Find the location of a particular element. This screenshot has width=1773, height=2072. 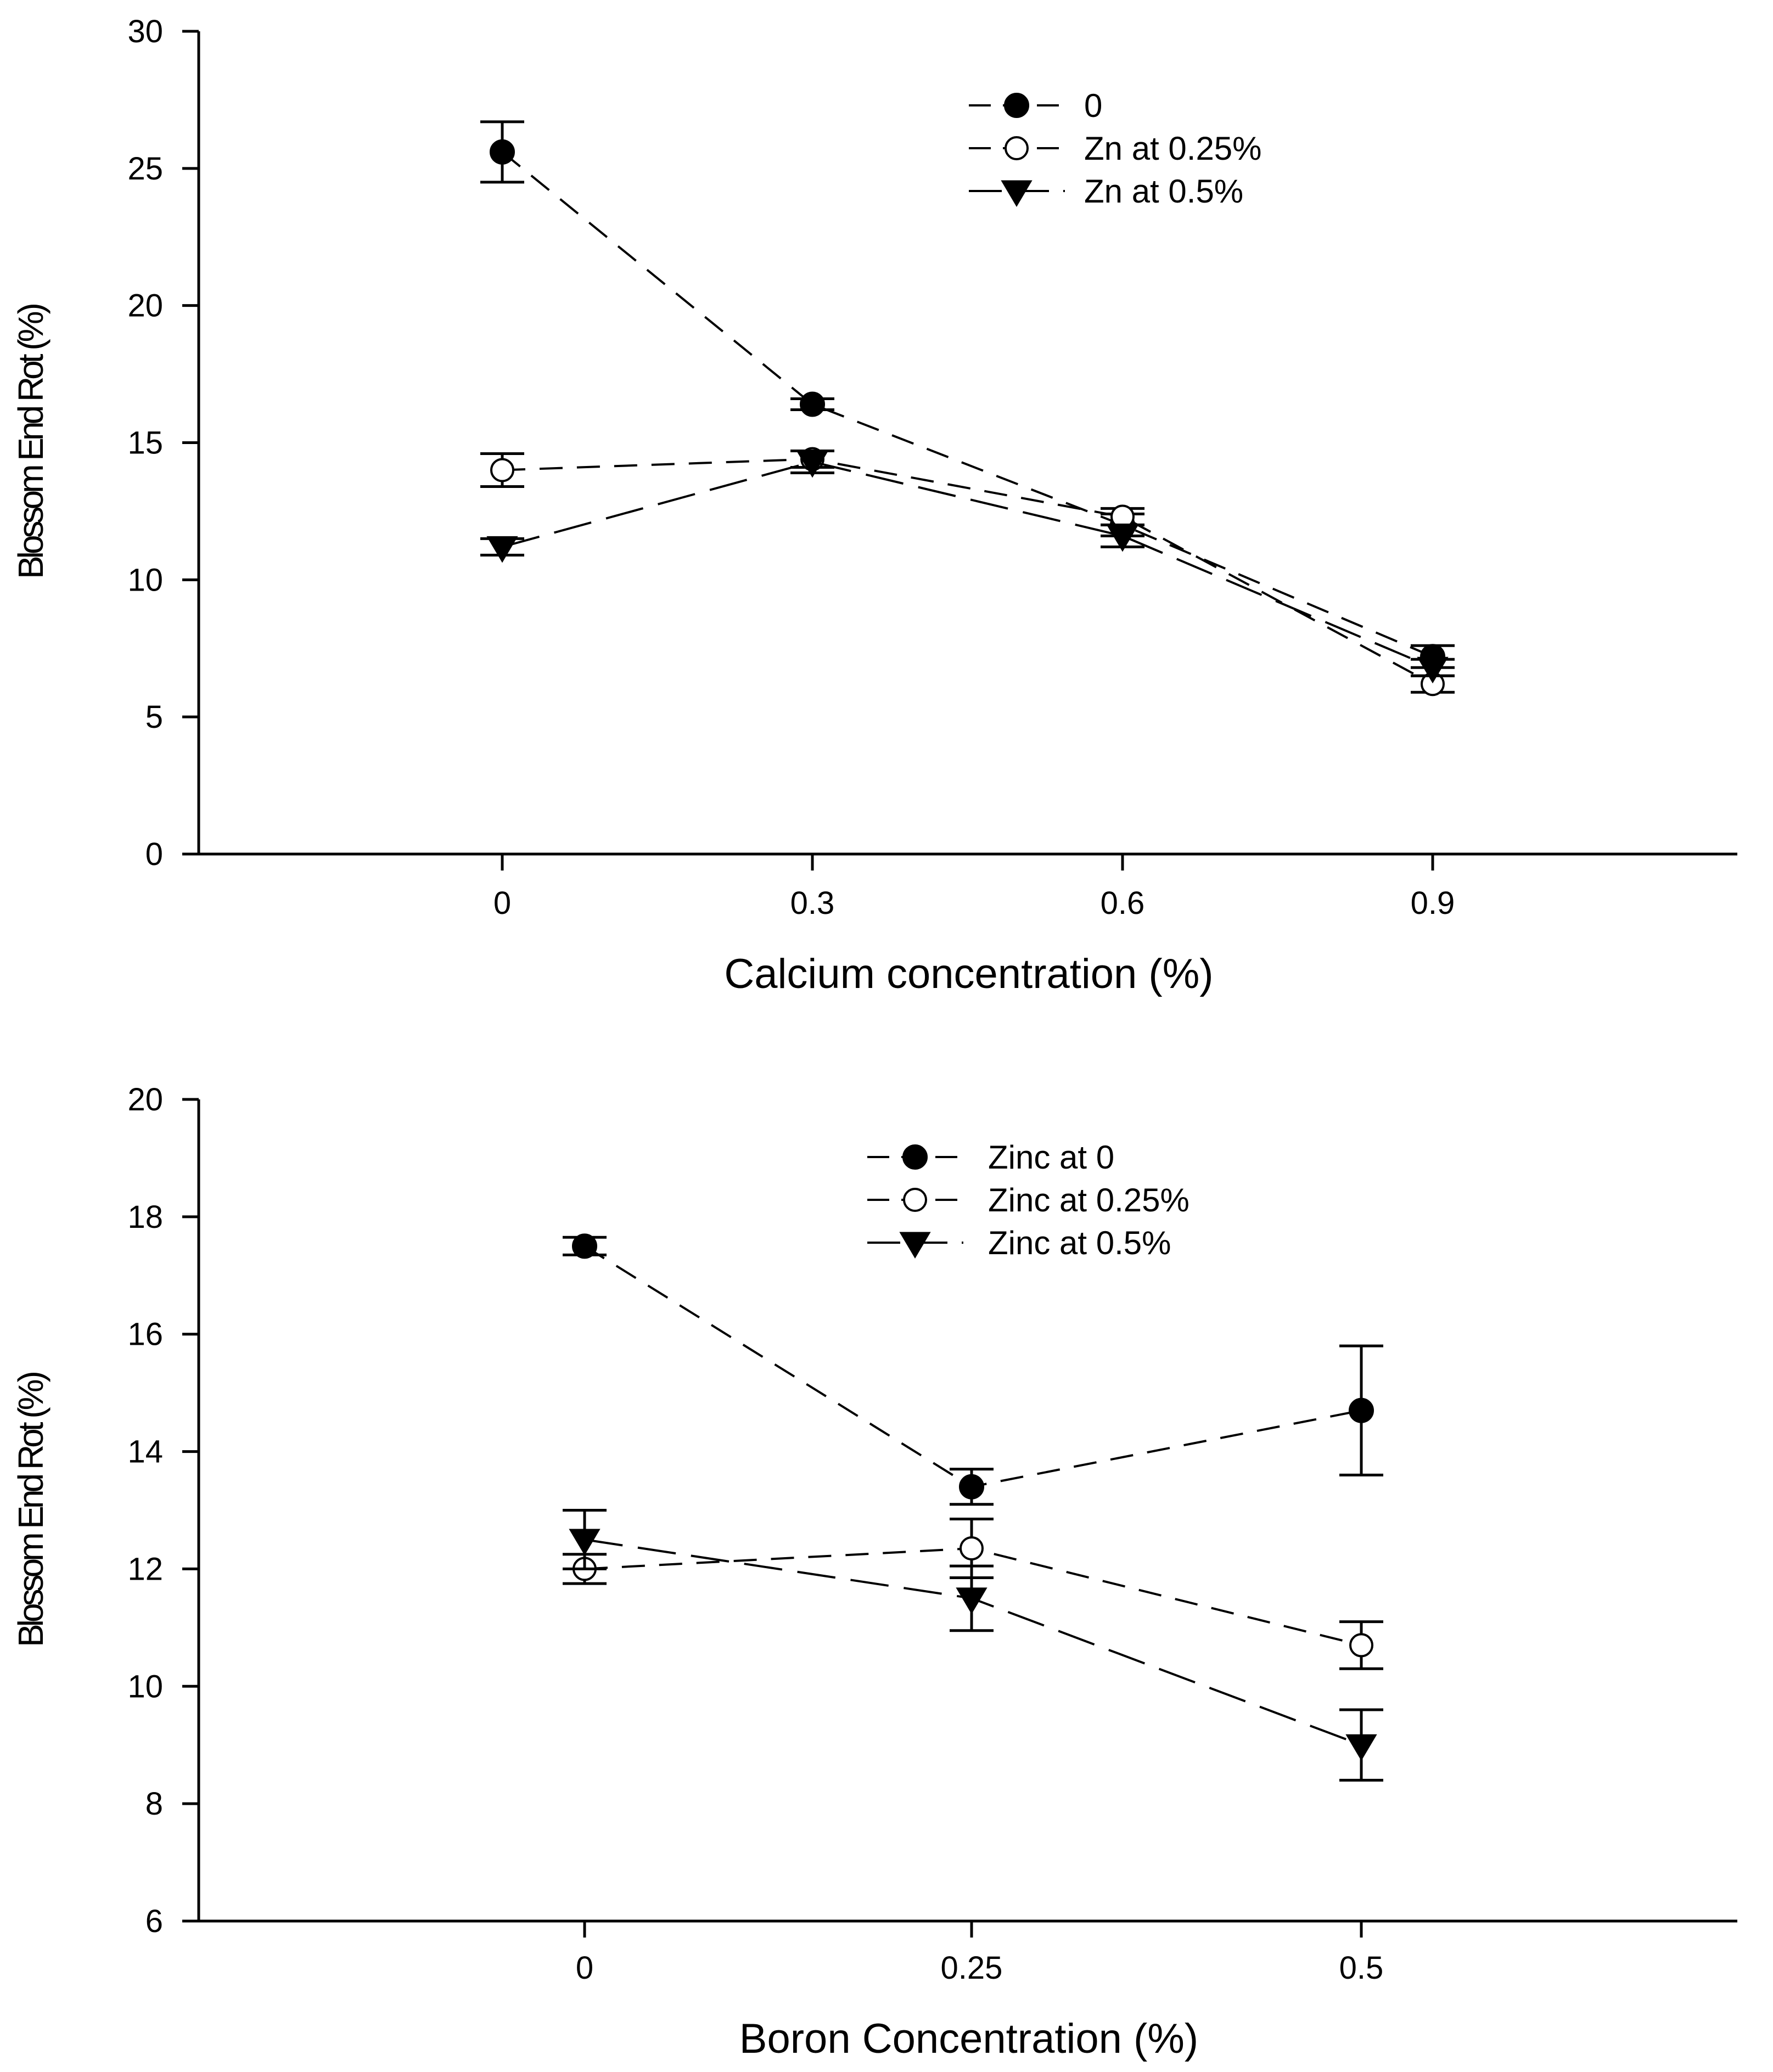

y-tick-label: 15 is located at coordinates (145, 443).